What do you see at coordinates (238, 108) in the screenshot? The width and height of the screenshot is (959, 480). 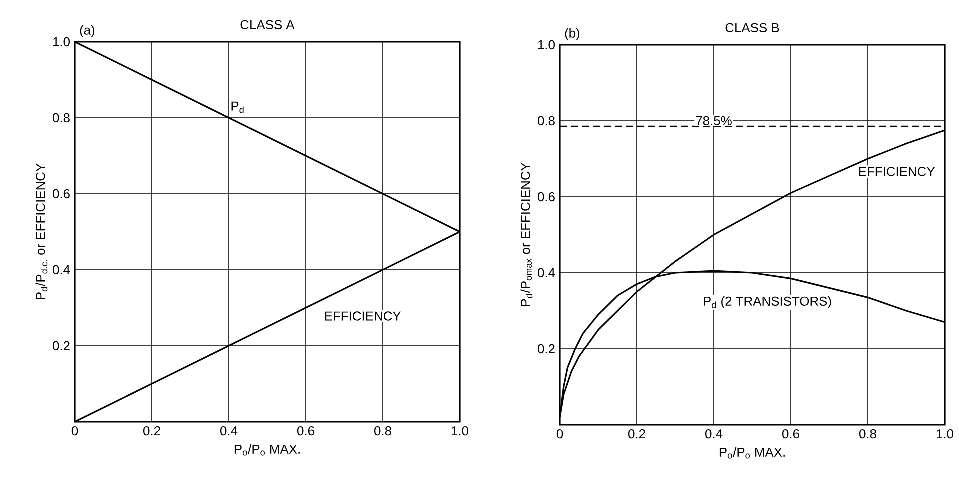 I see `series-label: P$_{d}$` at bounding box center [238, 108].